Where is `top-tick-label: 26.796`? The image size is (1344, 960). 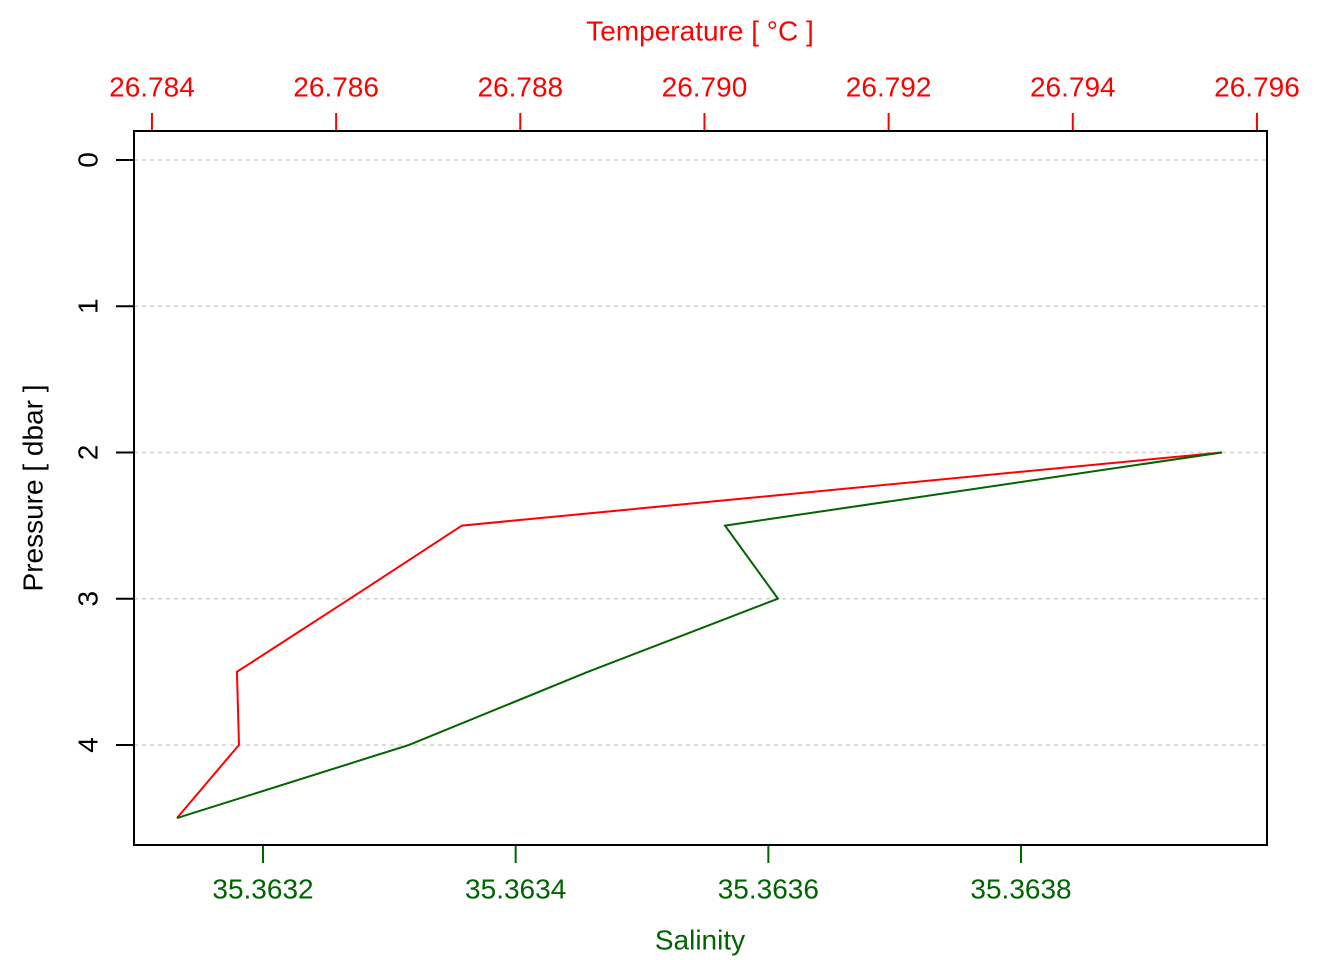
top-tick-label: 26.796 is located at coordinates (1257, 86).